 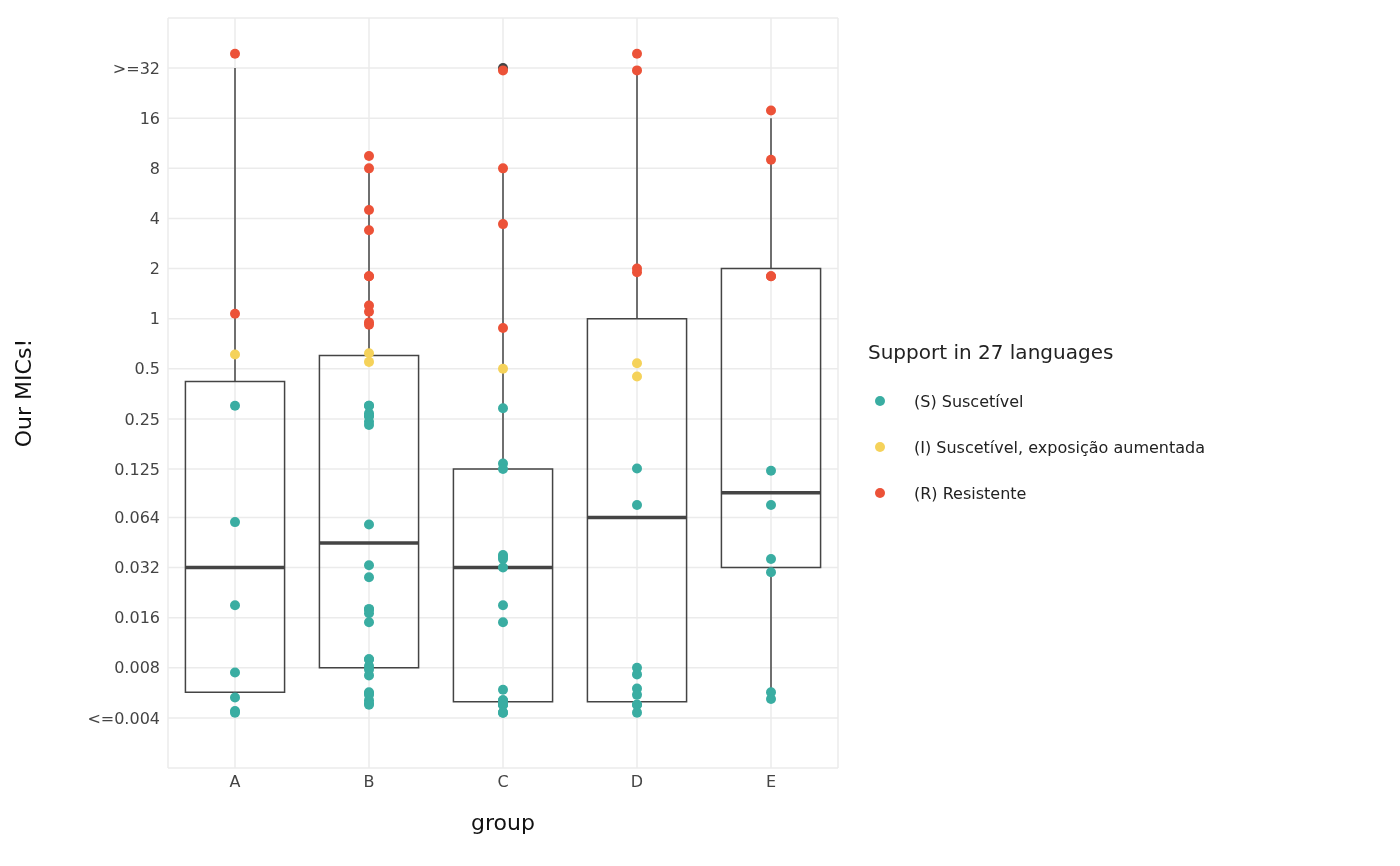 I want to click on y-tick-label: 4, so click(x=154, y=219).